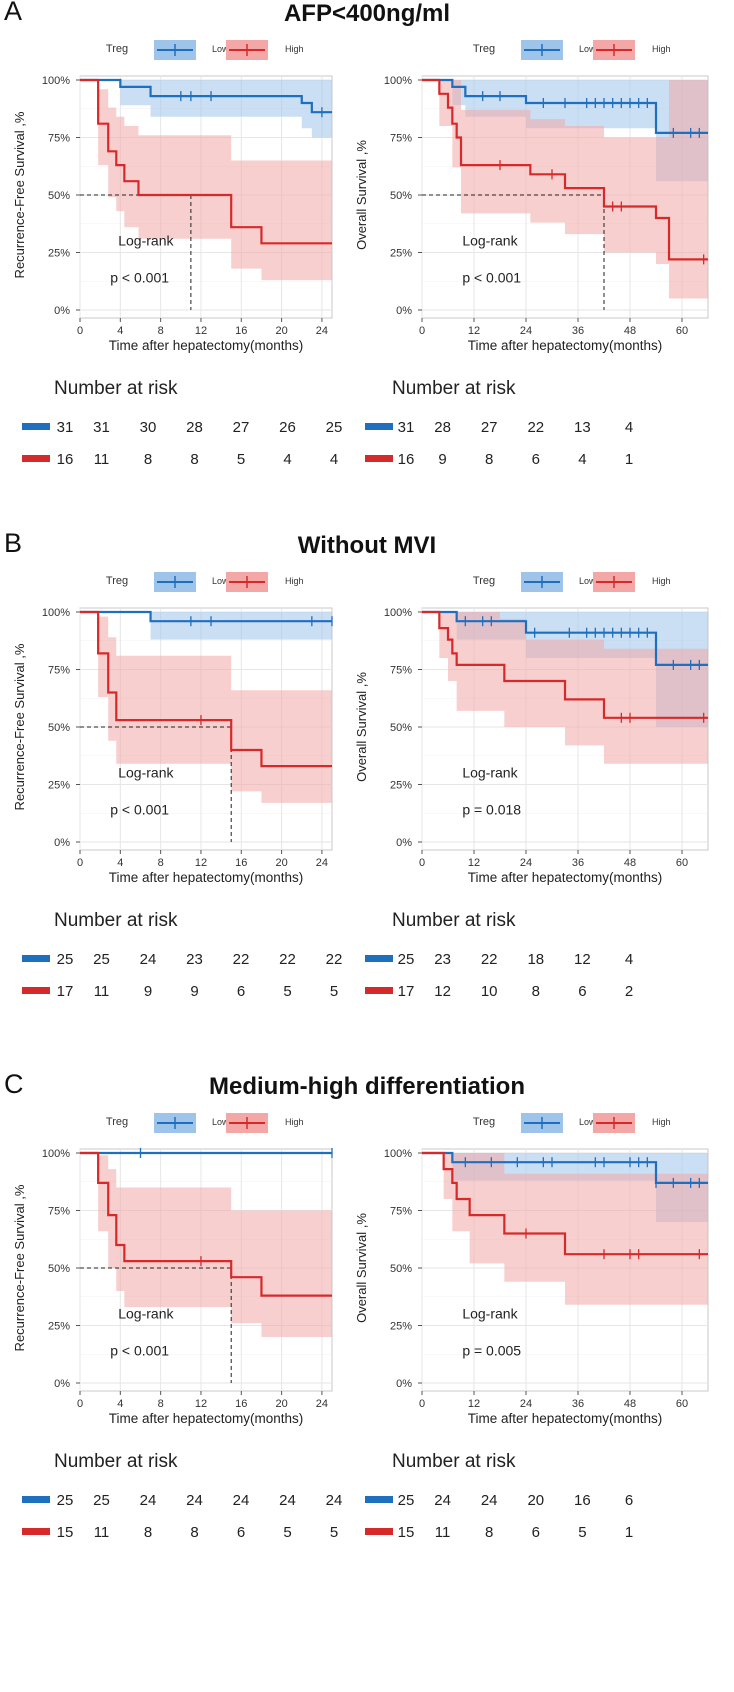 This screenshot has width=734, height=1692. What do you see at coordinates (13, 13) in the screenshot?
I see `panel-letter: A` at bounding box center [13, 13].